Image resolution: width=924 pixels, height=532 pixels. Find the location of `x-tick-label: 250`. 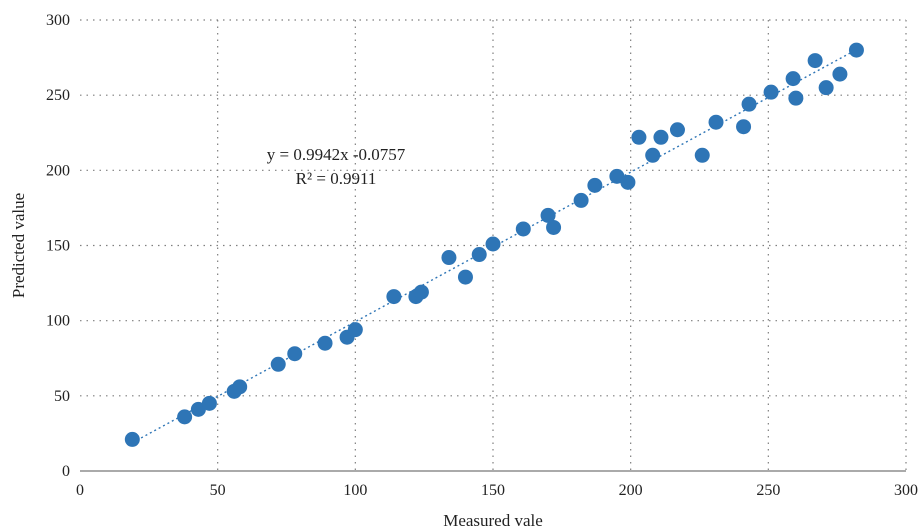

x-tick-label: 250 is located at coordinates (768, 490).